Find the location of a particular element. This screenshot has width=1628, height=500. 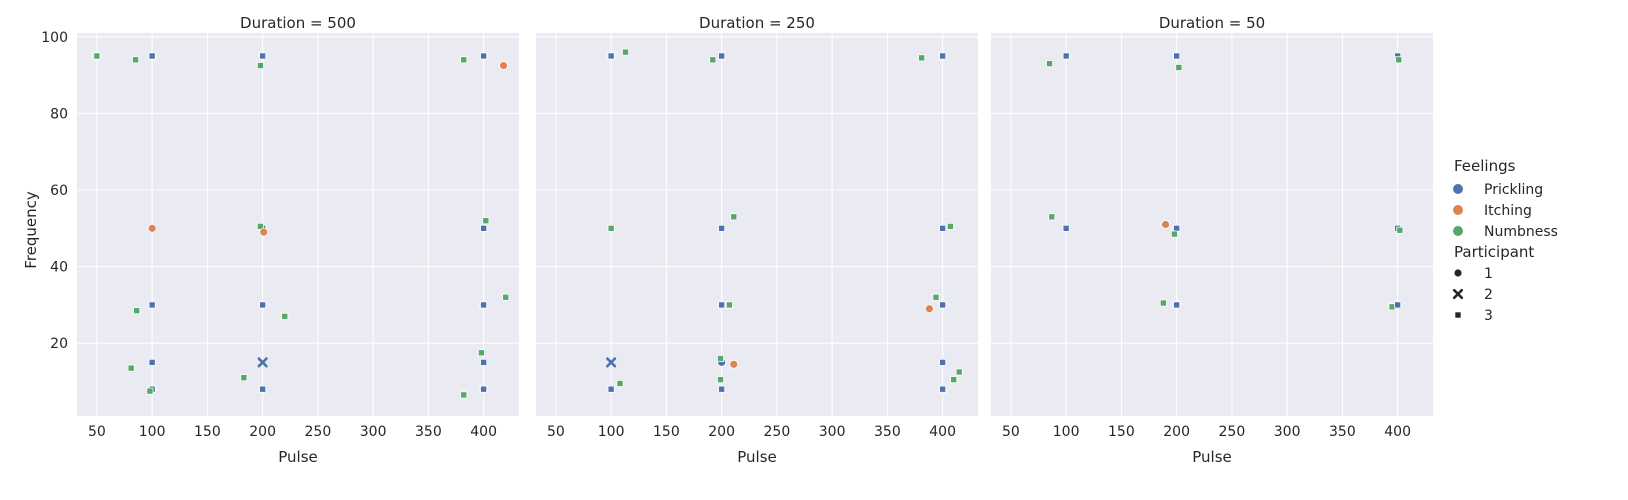

panel-title: Duration = 500 is located at coordinates (298, 23).